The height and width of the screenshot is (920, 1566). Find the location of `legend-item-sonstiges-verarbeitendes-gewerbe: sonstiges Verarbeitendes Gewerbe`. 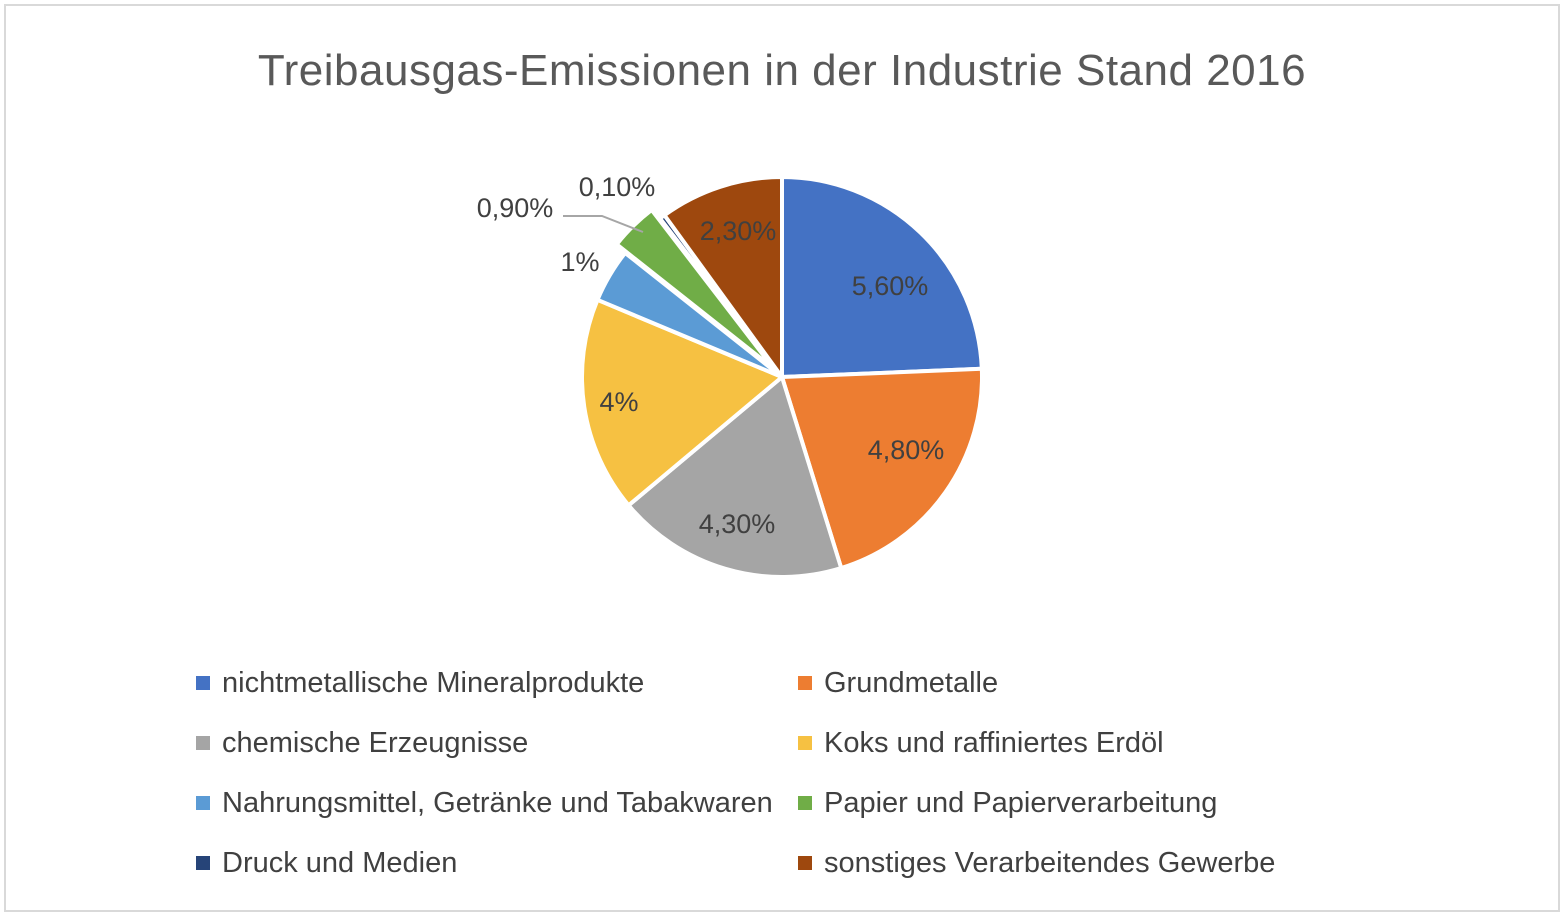

legend-item-sonstiges-verarbeitendes-gewerbe: sonstiges Verarbeitendes Gewerbe is located at coordinates (1036, 863).